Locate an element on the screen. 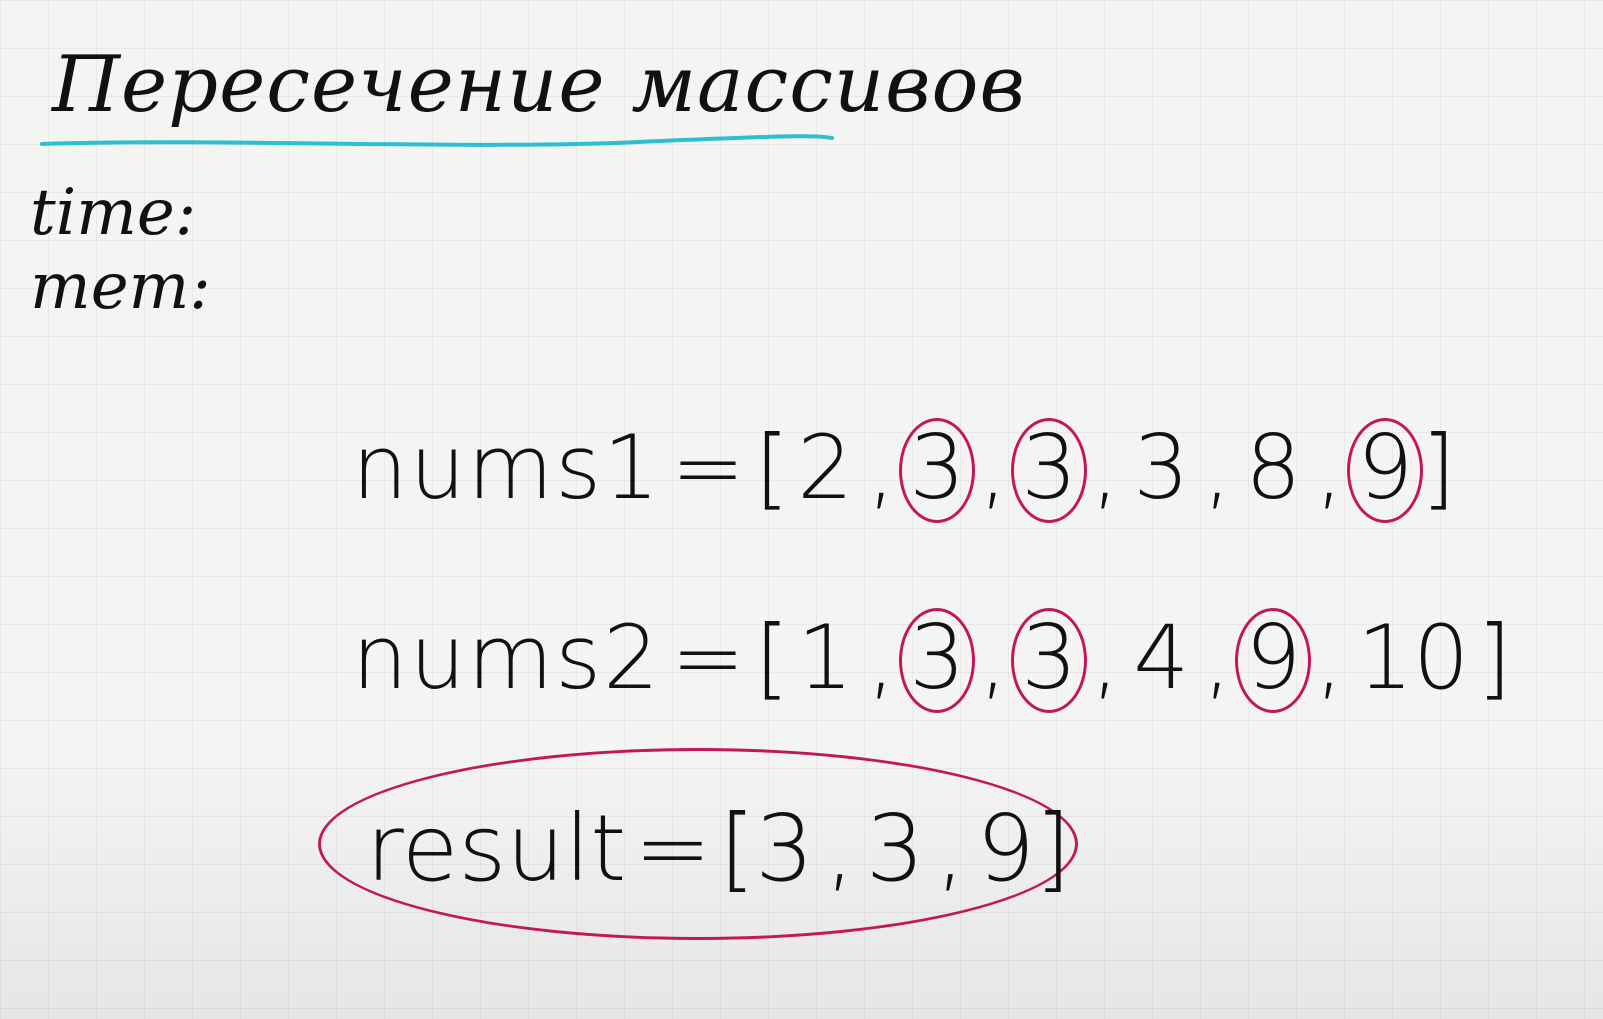  nums1-item: 8 is located at coordinates (1273, 467).